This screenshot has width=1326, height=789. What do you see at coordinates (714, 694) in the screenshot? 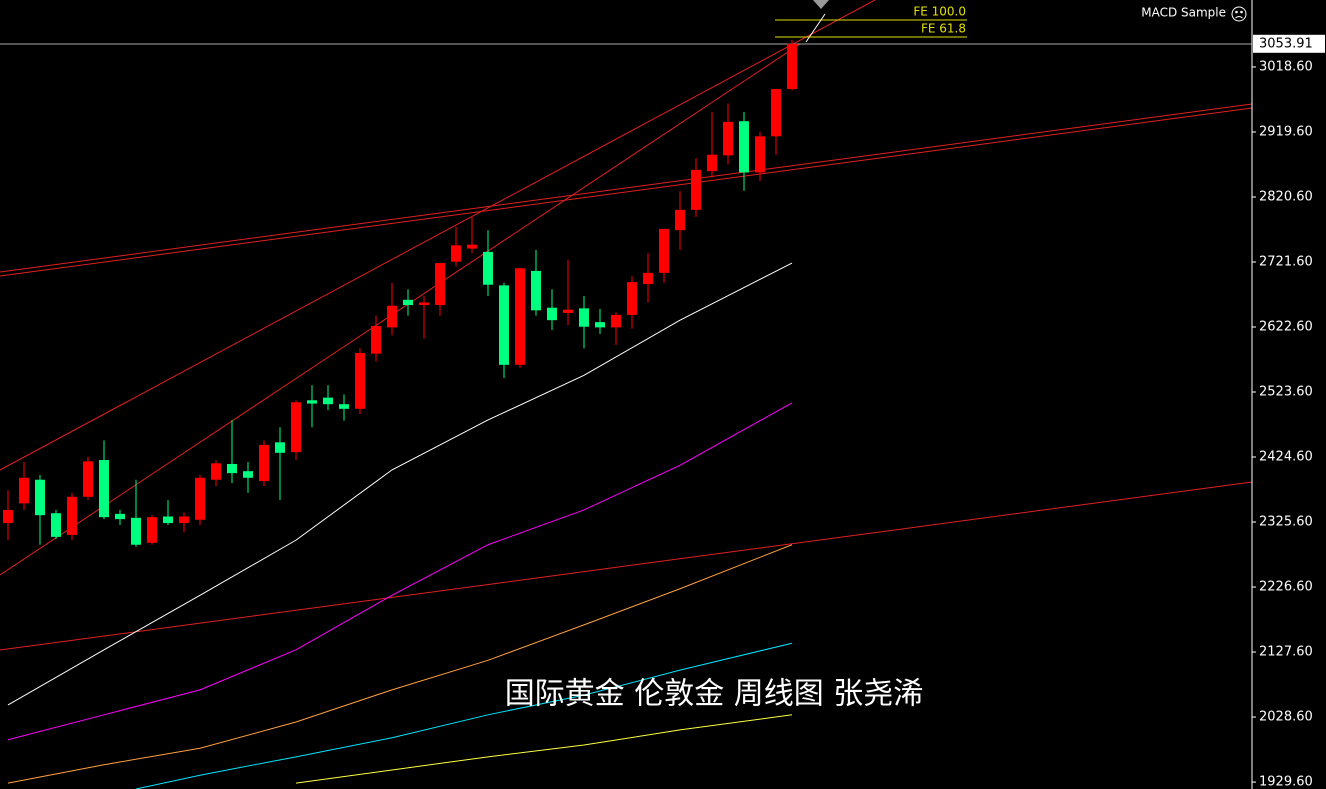
I see `watermark: 国际黄金 伦敦金 周线图 张尧浠` at bounding box center [714, 694].